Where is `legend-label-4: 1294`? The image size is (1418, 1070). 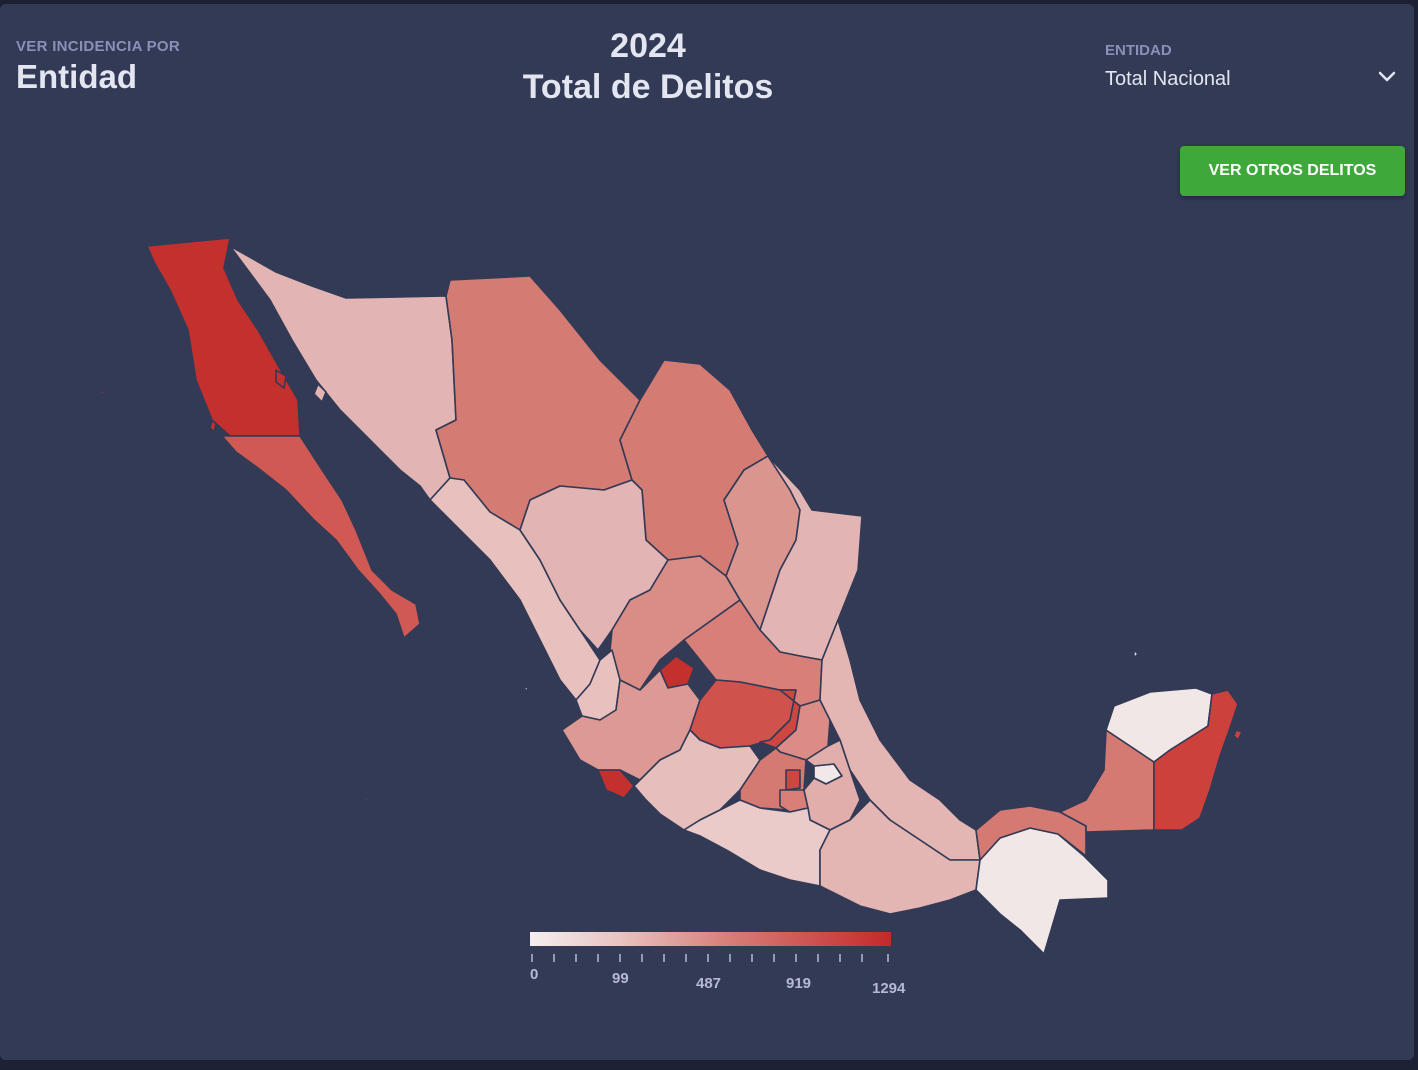 legend-label-4: 1294 is located at coordinates (889, 988).